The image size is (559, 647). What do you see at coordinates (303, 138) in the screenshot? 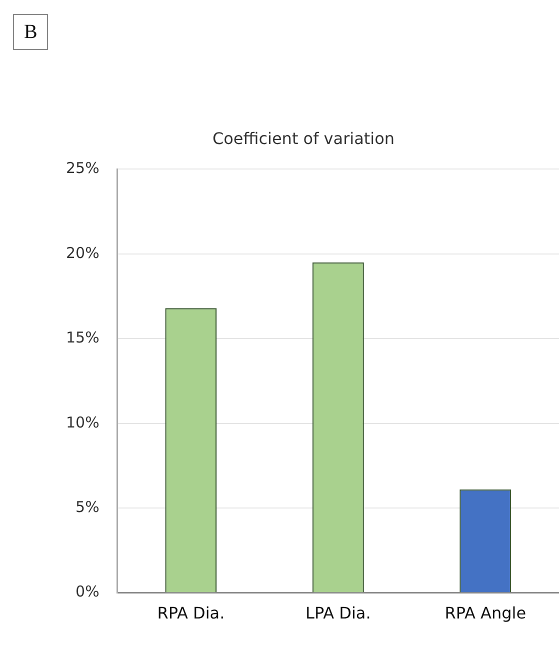
I see `chart-title: Coefficient of variation` at bounding box center [303, 138].